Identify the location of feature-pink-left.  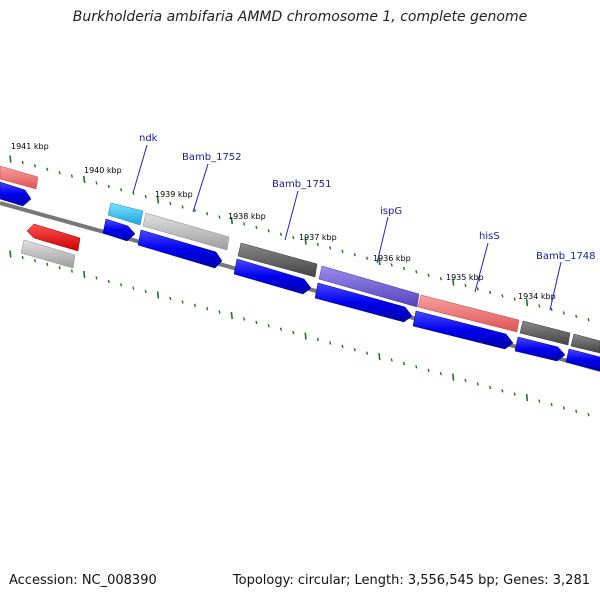
(19, 177).